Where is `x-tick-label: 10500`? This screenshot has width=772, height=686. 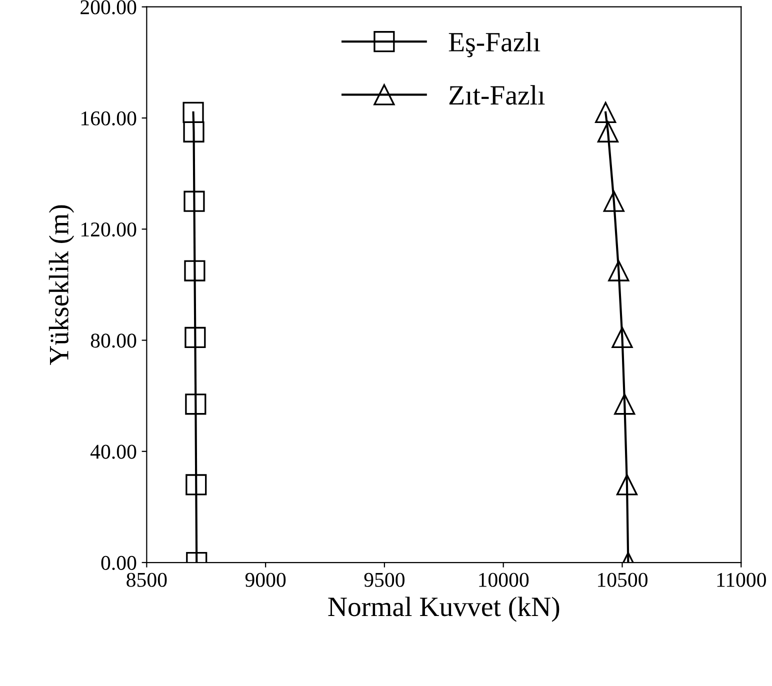
x-tick-label: 10500 is located at coordinates (623, 579).